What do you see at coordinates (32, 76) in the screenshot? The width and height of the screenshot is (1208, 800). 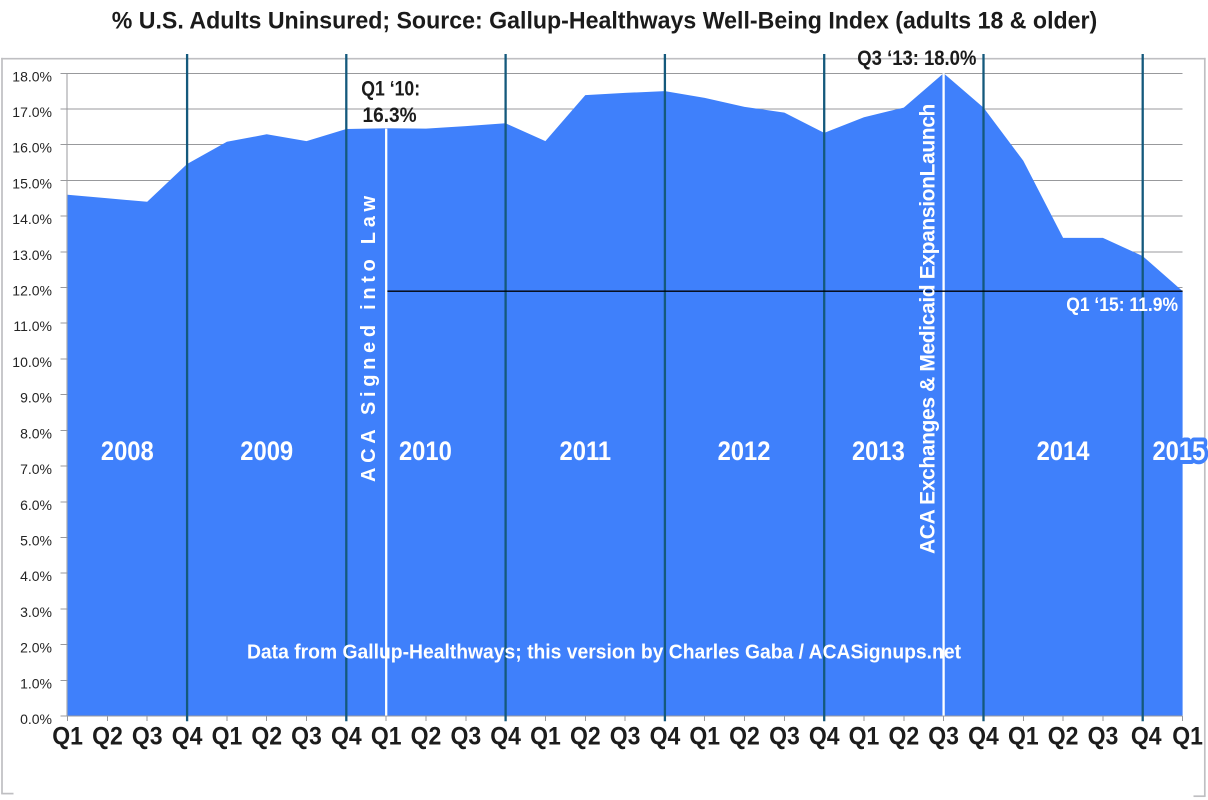 I see `svg-text: 18.0%` at bounding box center [32, 76].